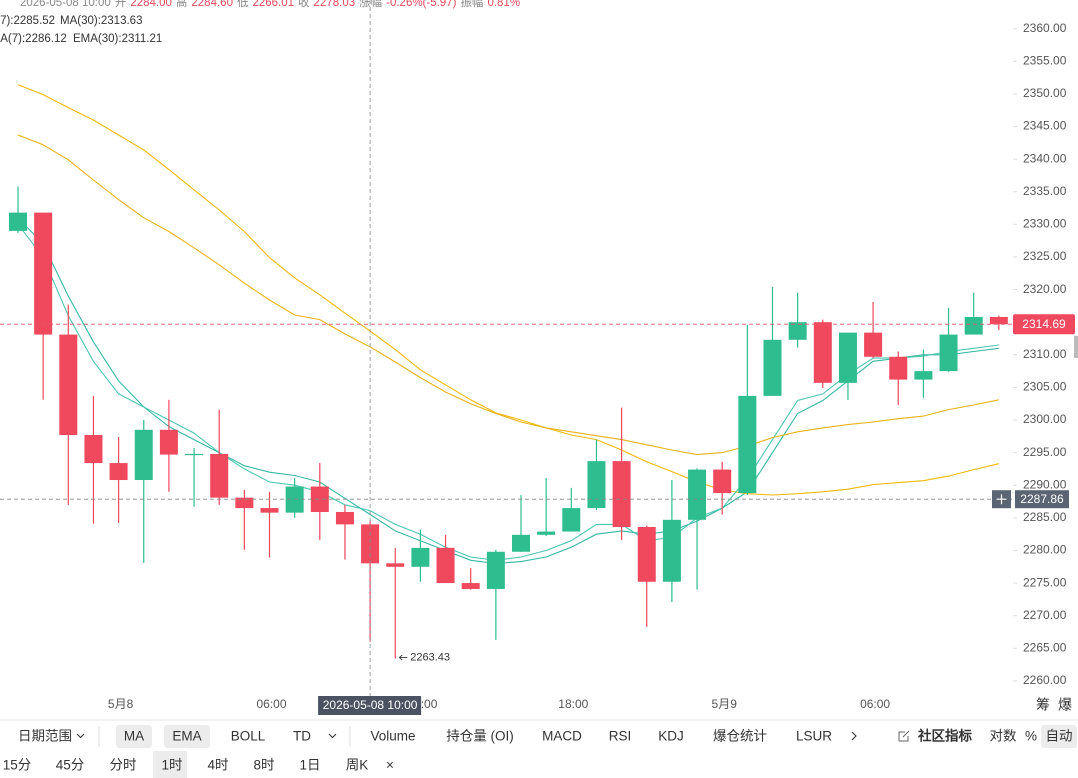 The height and width of the screenshot is (778, 1078). What do you see at coordinates (1045, 158) in the screenshot?
I see `y-tick-label: 2340.00` at bounding box center [1045, 158].